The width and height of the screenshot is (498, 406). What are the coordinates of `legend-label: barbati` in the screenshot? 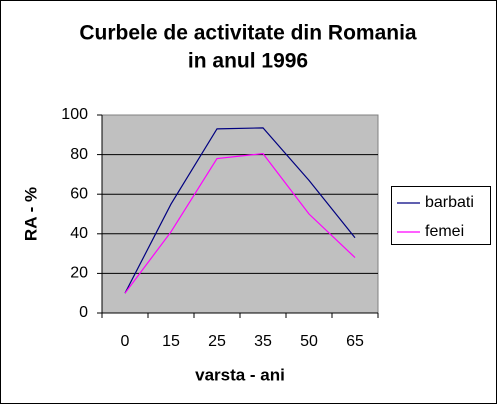 It's located at (449, 202).